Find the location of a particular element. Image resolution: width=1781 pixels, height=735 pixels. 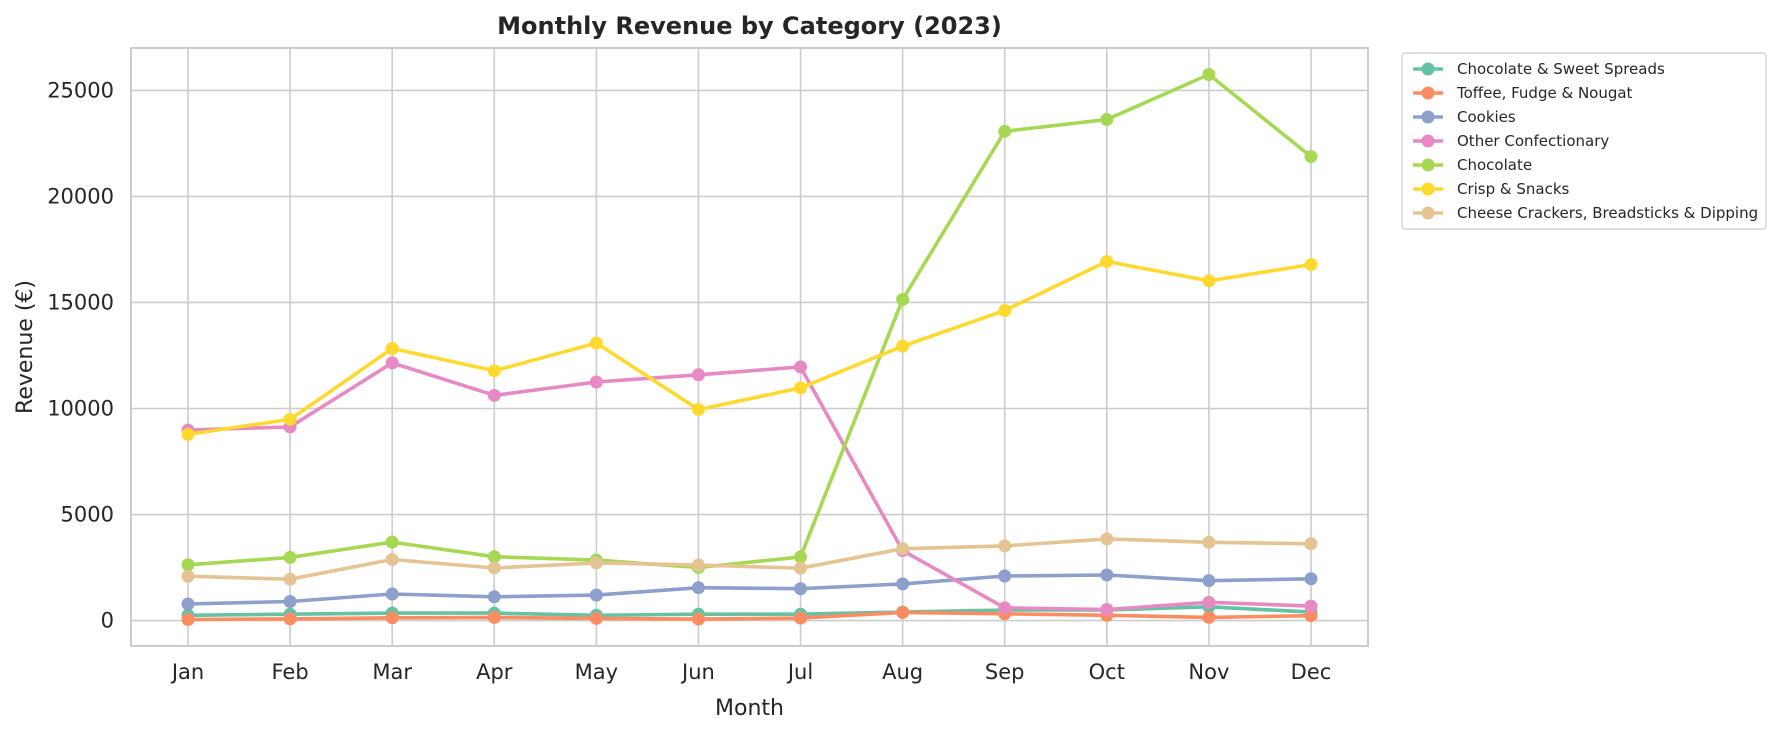

y-tick-label: 25000 is located at coordinates (80, 90).